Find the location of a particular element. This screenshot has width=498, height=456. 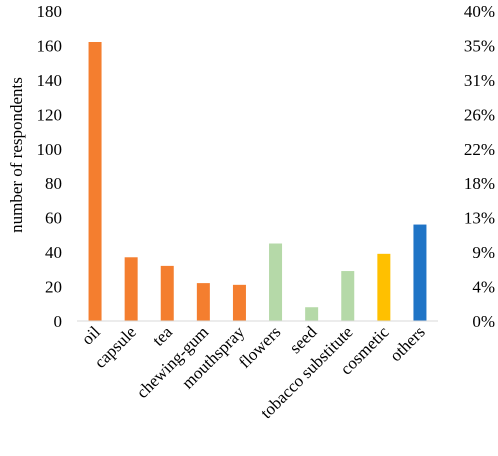

bar-capsule is located at coordinates (131, 289).